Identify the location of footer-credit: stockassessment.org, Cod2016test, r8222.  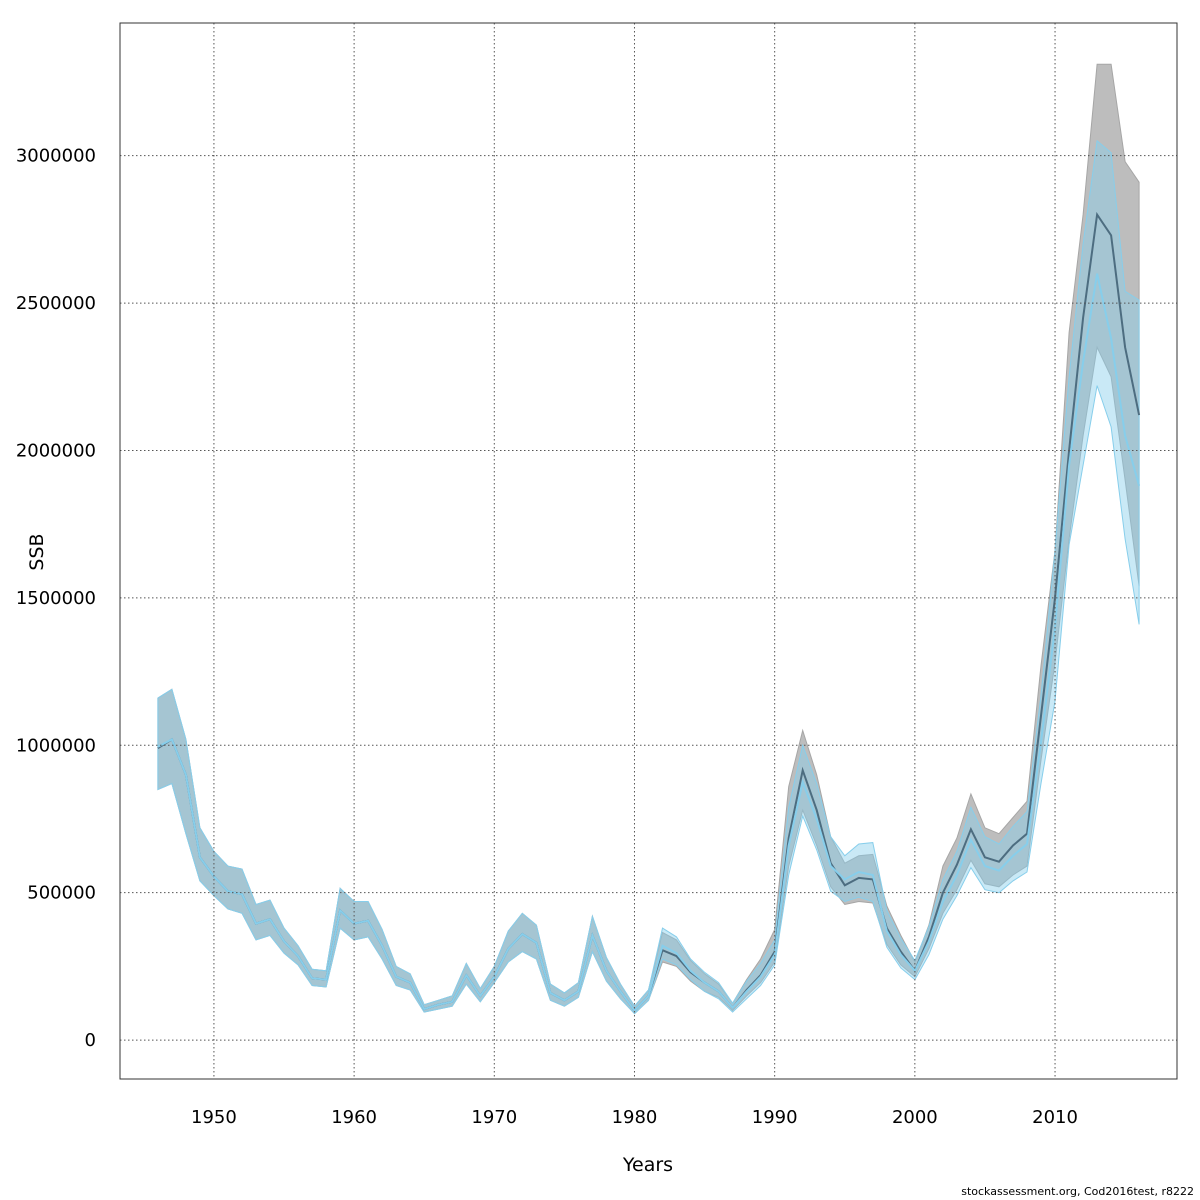
(1077, 1191).